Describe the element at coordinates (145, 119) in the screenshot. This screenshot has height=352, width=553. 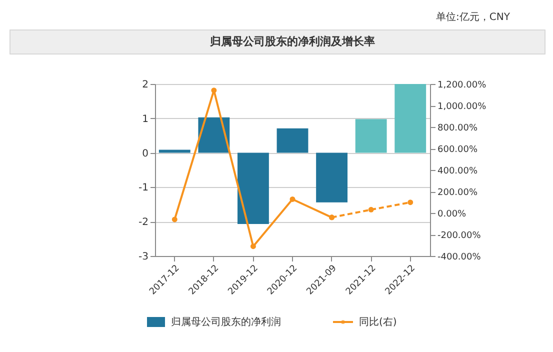
I see `y-tick-label: 1` at that location.